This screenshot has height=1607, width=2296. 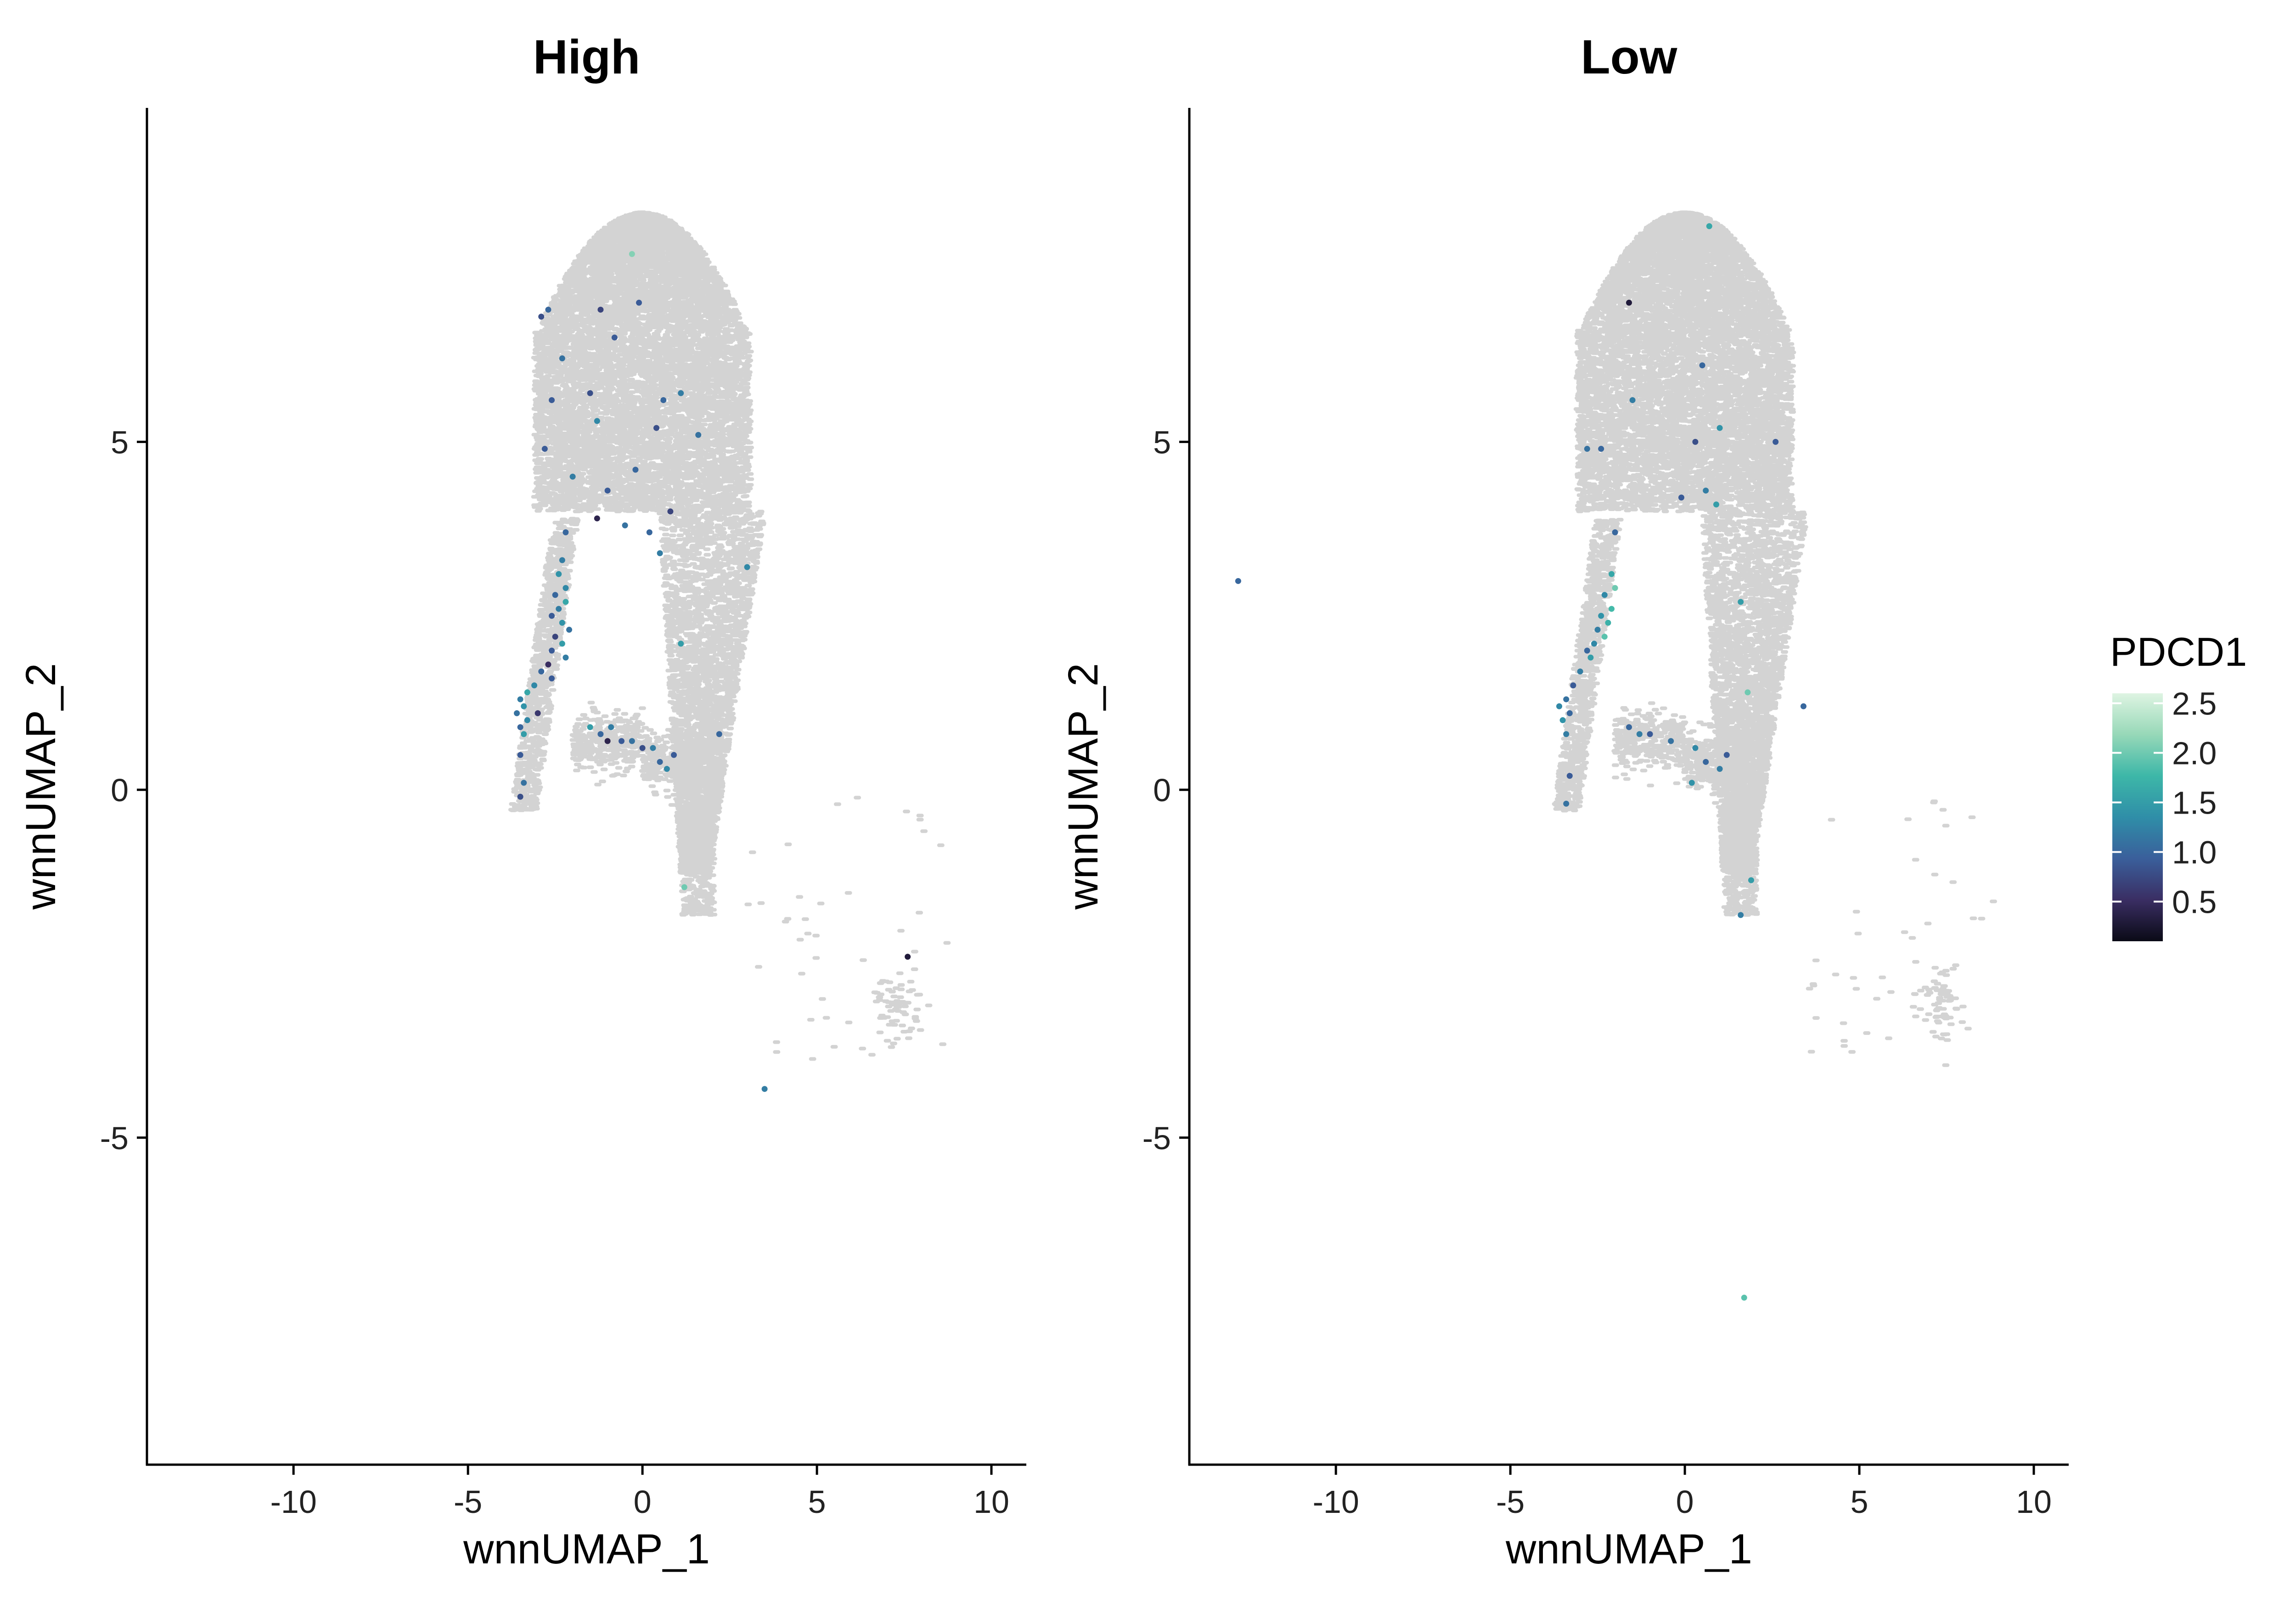 I want to click on y-tick-label: 0, so click(x=1162, y=790).